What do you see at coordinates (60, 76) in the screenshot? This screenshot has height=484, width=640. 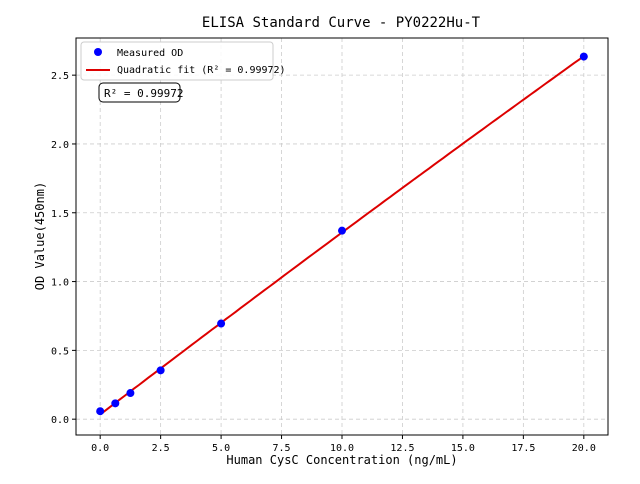 I see `y-tick-label: 2.5` at bounding box center [60, 76].